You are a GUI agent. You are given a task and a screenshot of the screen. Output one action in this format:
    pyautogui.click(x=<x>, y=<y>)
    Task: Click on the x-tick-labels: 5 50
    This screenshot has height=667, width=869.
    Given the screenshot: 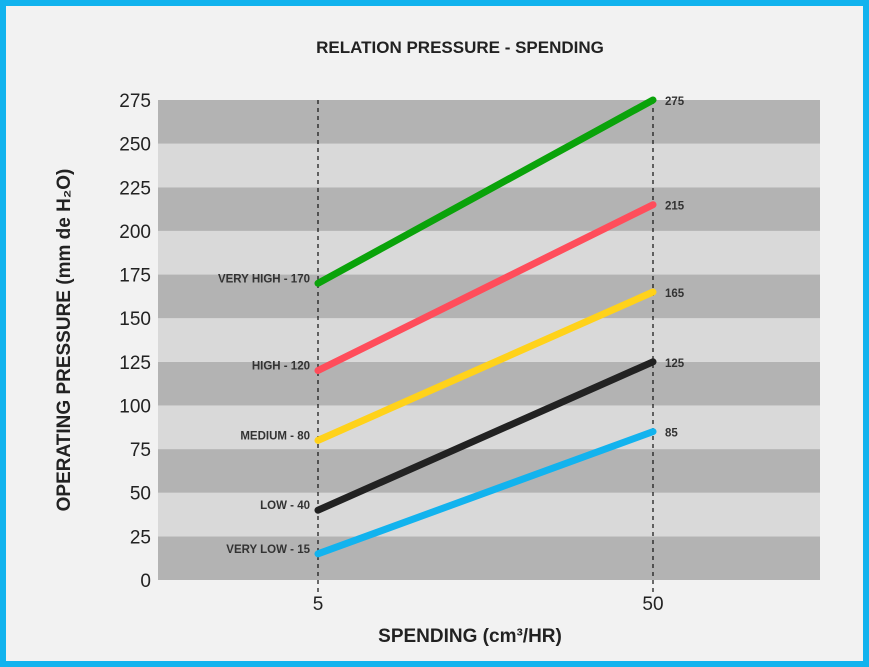 What is the action you would take?
    pyautogui.click(x=488, y=604)
    